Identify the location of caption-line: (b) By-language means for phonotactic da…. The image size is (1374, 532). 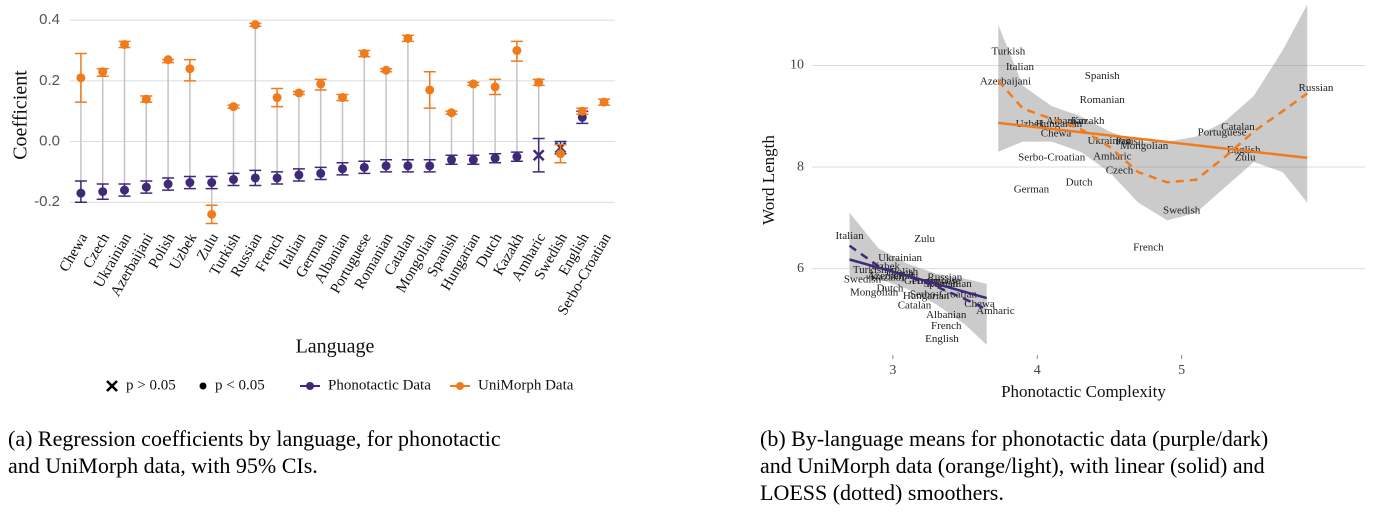
(1014, 438).